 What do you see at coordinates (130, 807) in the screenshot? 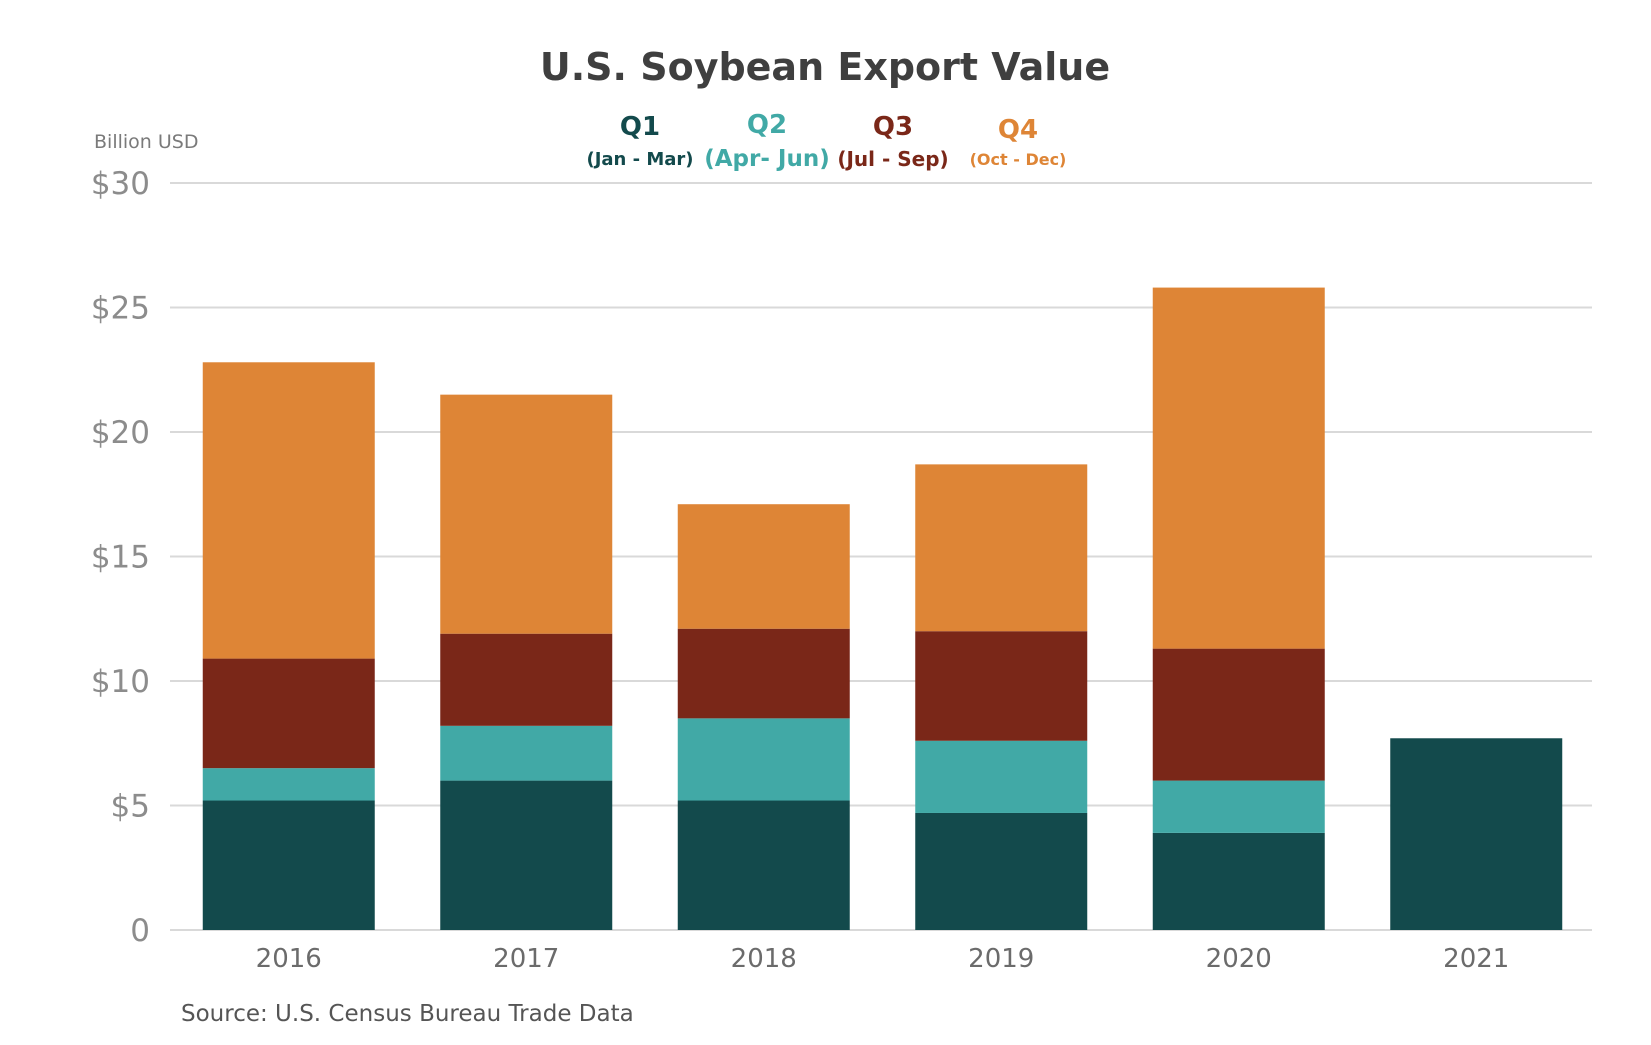
I see `y-tick-label: $5` at bounding box center [130, 807].